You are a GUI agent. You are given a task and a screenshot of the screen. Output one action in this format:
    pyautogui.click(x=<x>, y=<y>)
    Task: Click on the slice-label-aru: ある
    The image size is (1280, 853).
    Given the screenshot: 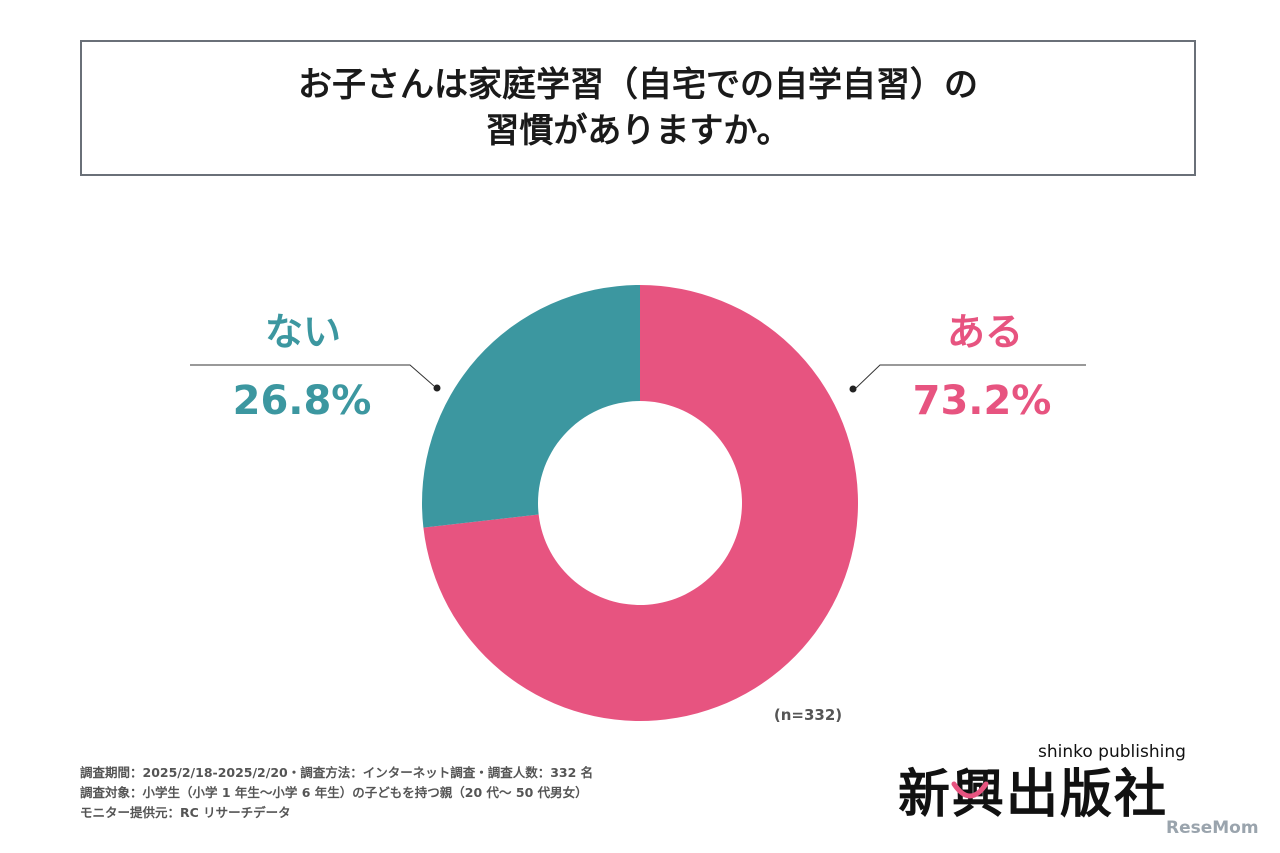 What is the action you would take?
    pyautogui.click(x=985, y=332)
    